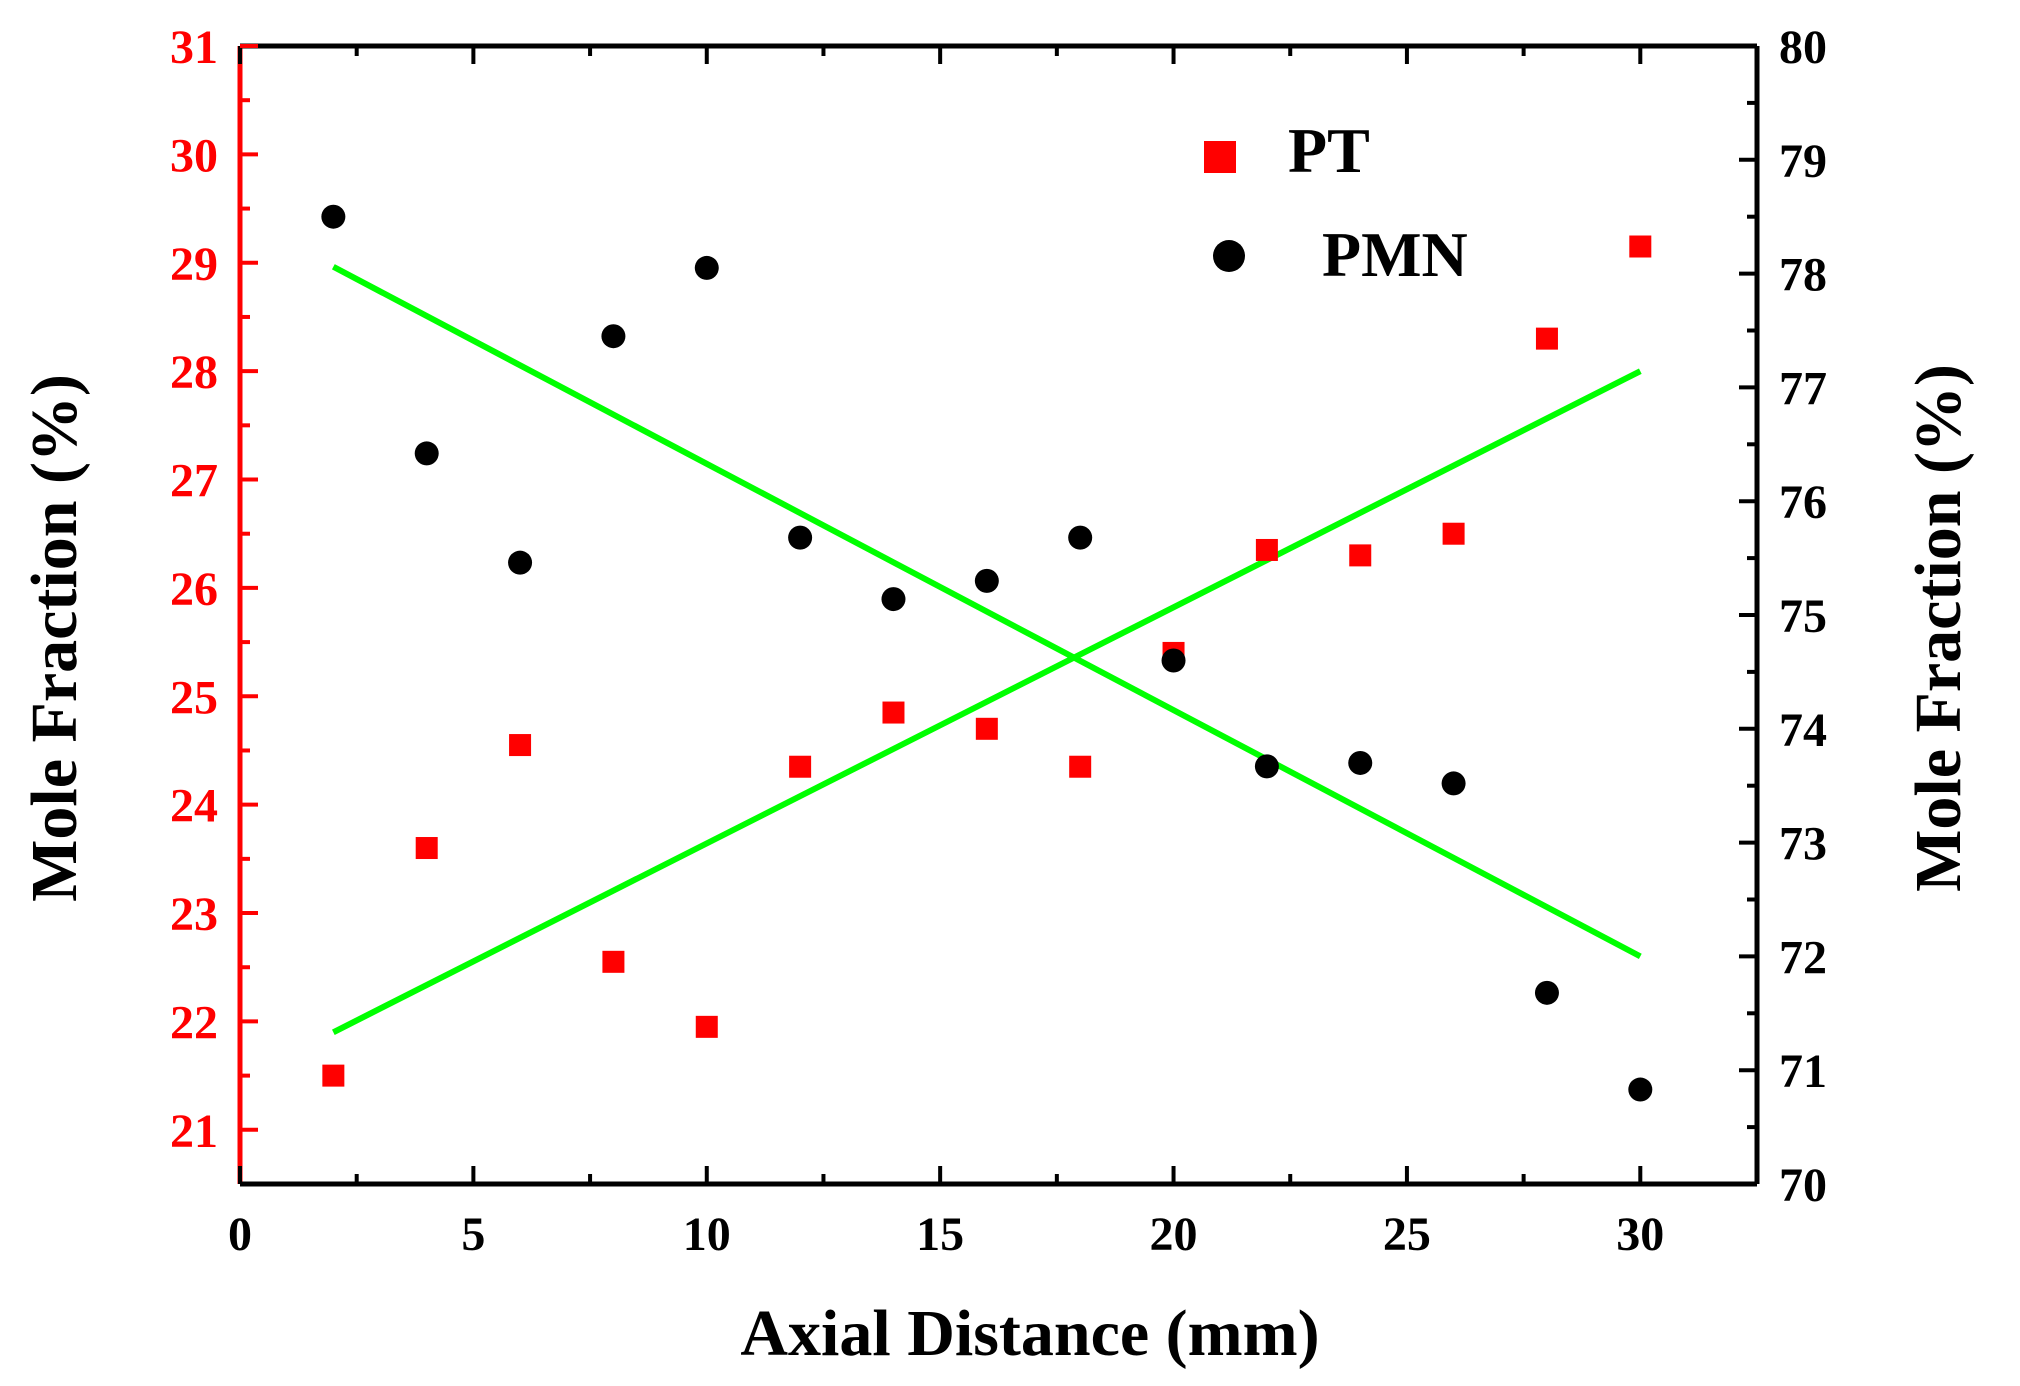 This screenshot has width=2020, height=1386. I want to click on x-tick-label: 30, so click(1640, 1234).